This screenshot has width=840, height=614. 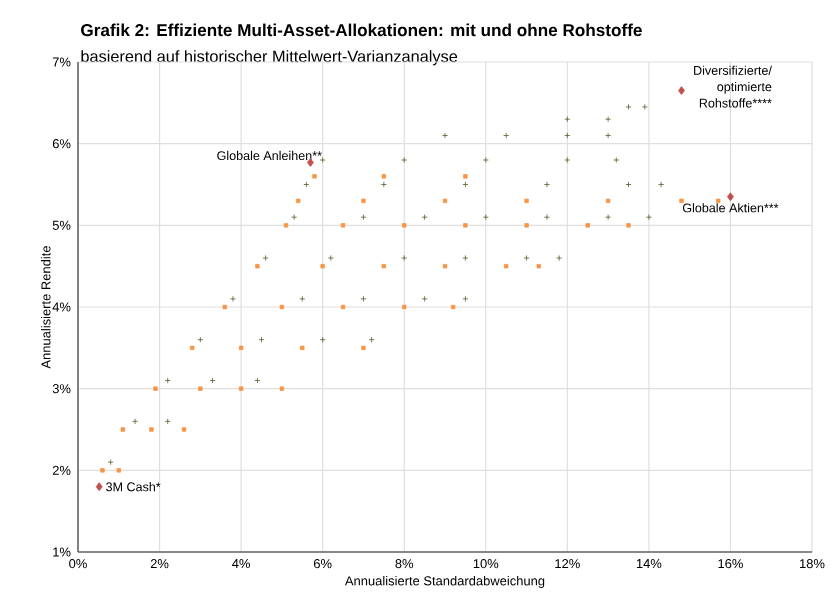 What do you see at coordinates (361, 30) in the screenshot?
I see `chart-title: Grafik 2: Effiziente Multi-Asset-Allokationen: mit und ohne Rohstoffe` at bounding box center [361, 30].